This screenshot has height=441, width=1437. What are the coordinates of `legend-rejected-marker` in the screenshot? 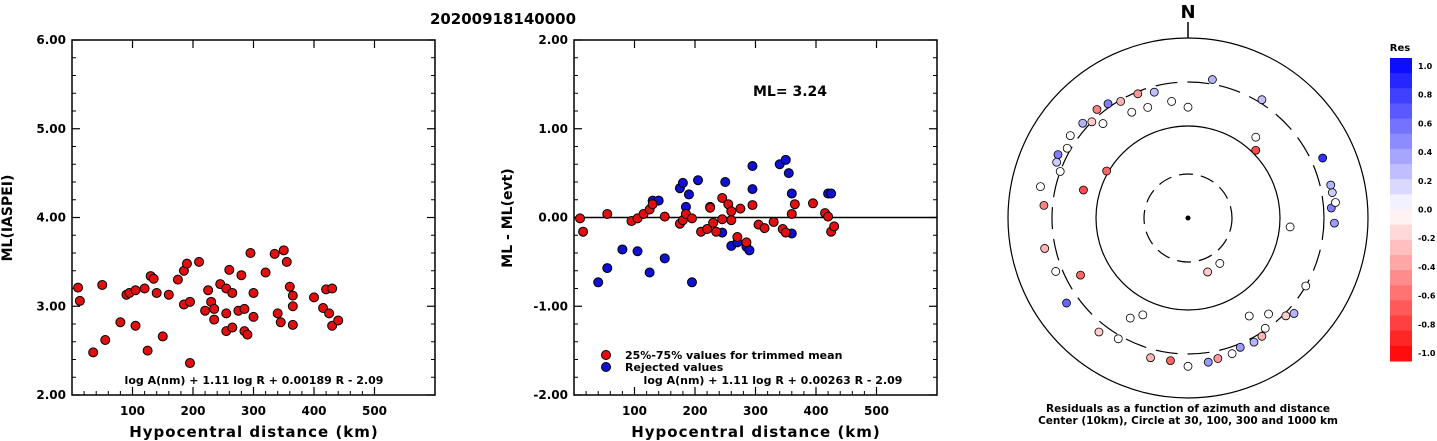 It's located at (606, 367).